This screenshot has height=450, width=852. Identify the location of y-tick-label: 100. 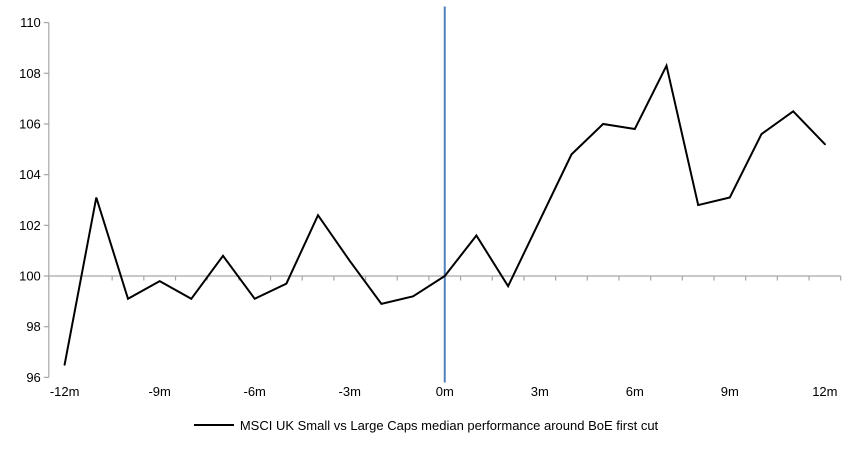
(30, 276).